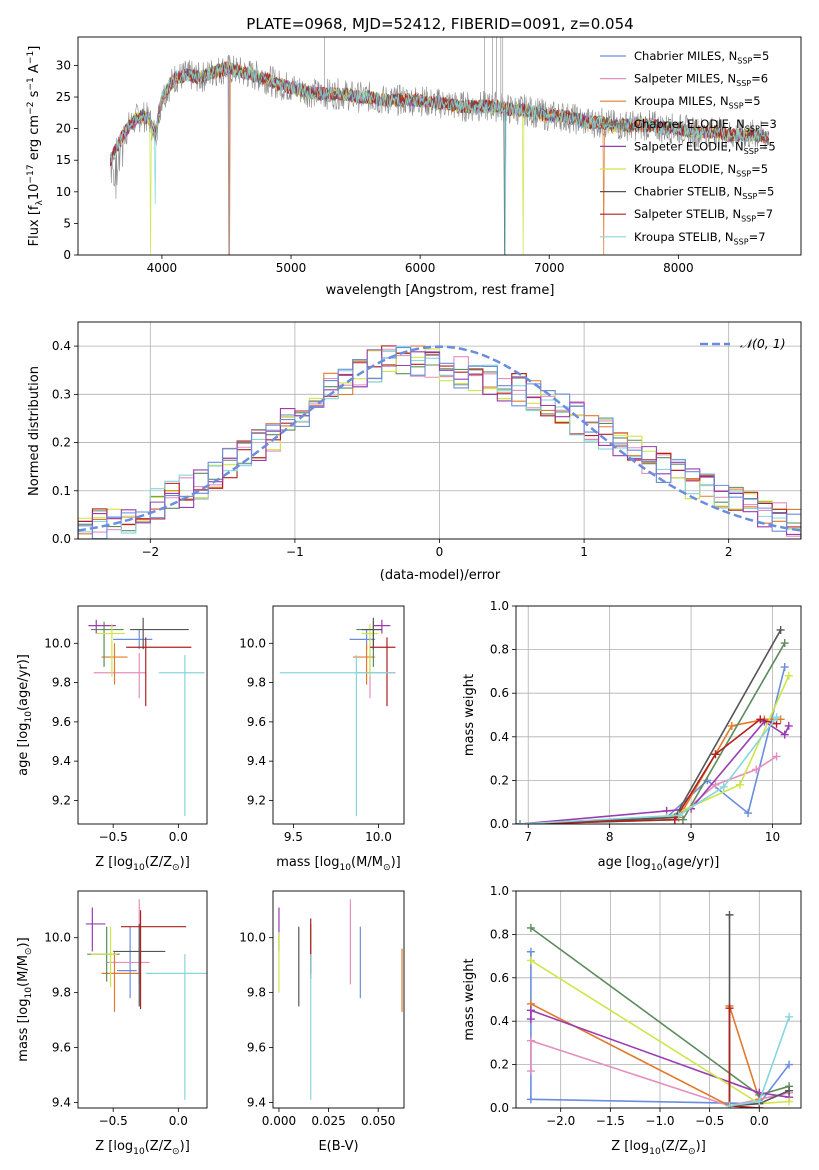 The height and width of the screenshot is (1170, 819). Describe the element at coordinates (34, 70) in the screenshot. I see `y-axis-label-part: A` at that location.